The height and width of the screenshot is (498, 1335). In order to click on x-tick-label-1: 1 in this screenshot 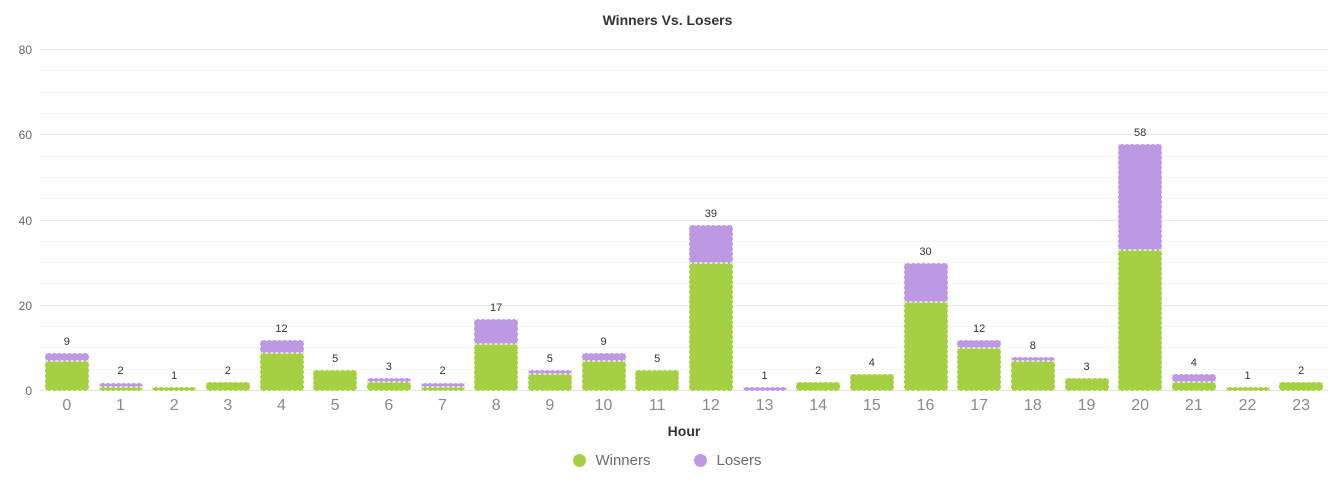, I will do `click(120, 405)`.